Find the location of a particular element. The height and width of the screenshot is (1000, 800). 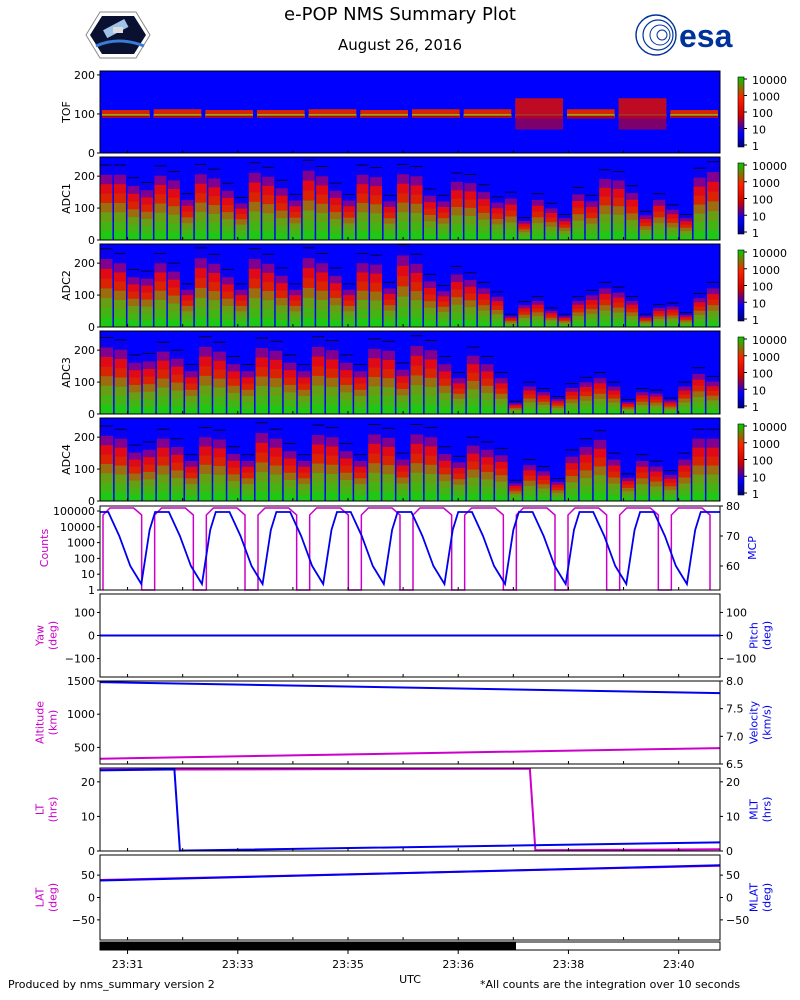

y-tick-right-label: 8.0 is located at coordinates (735, 681).